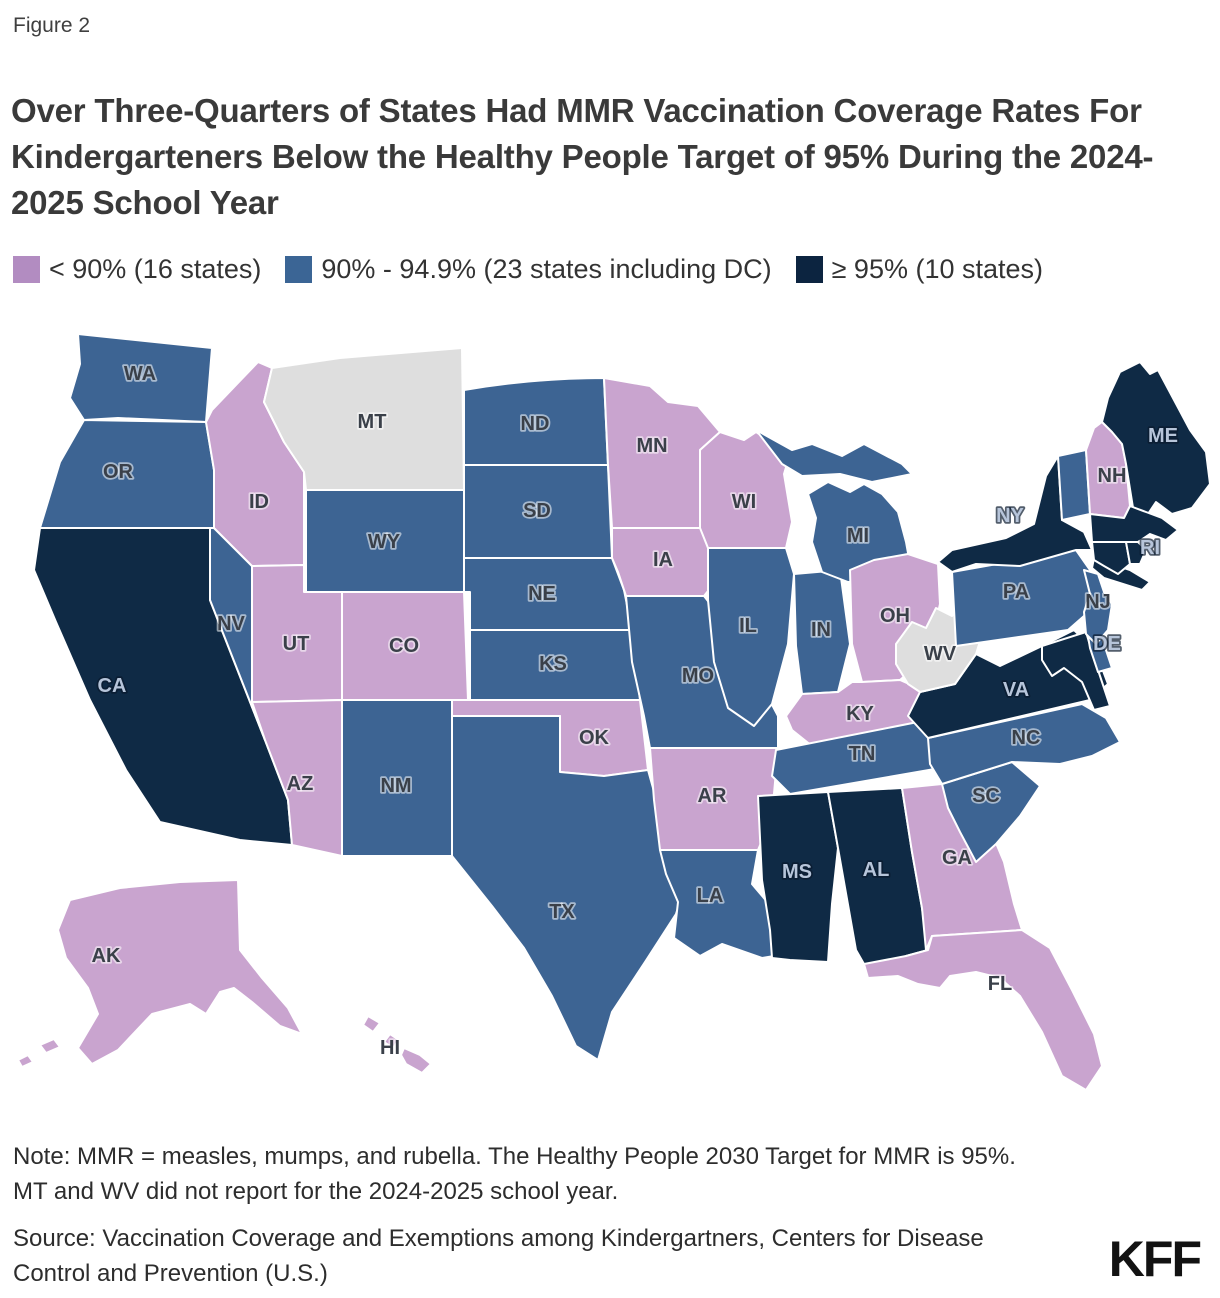 The width and height of the screenshot is (1220, 1298). I want to click on state-label-ky: KY, so click(860, 714).